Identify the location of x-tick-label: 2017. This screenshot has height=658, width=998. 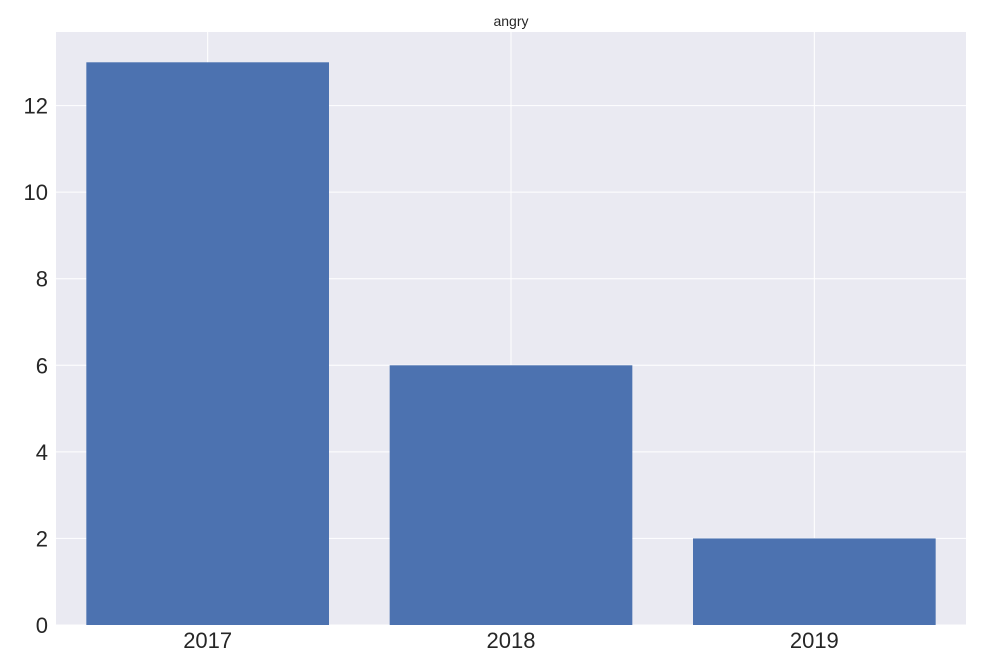
(207, 640).